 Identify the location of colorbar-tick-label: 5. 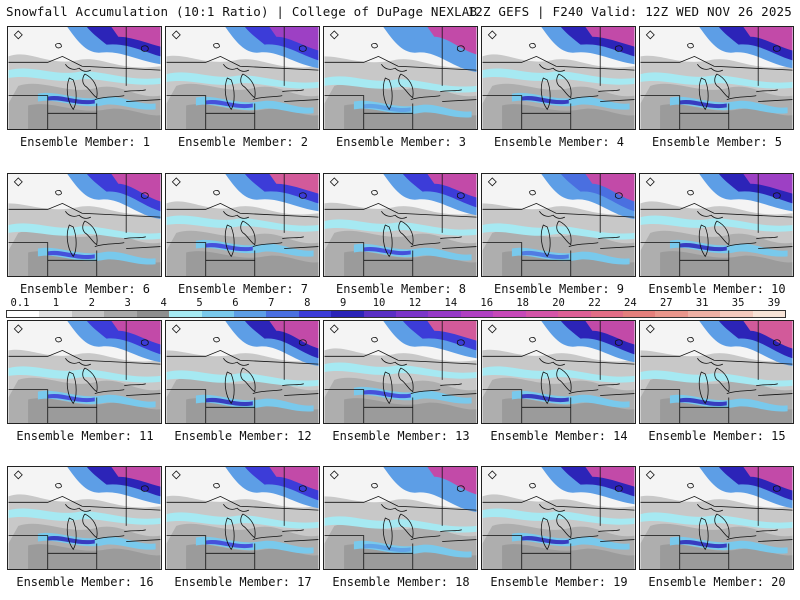
(199, 303).